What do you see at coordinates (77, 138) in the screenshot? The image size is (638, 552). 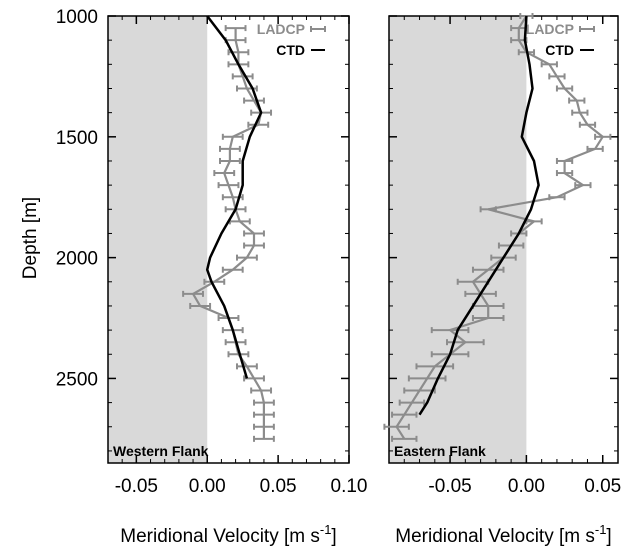 I see `y-tick-label: 1500` at bounding box center [77, 138].